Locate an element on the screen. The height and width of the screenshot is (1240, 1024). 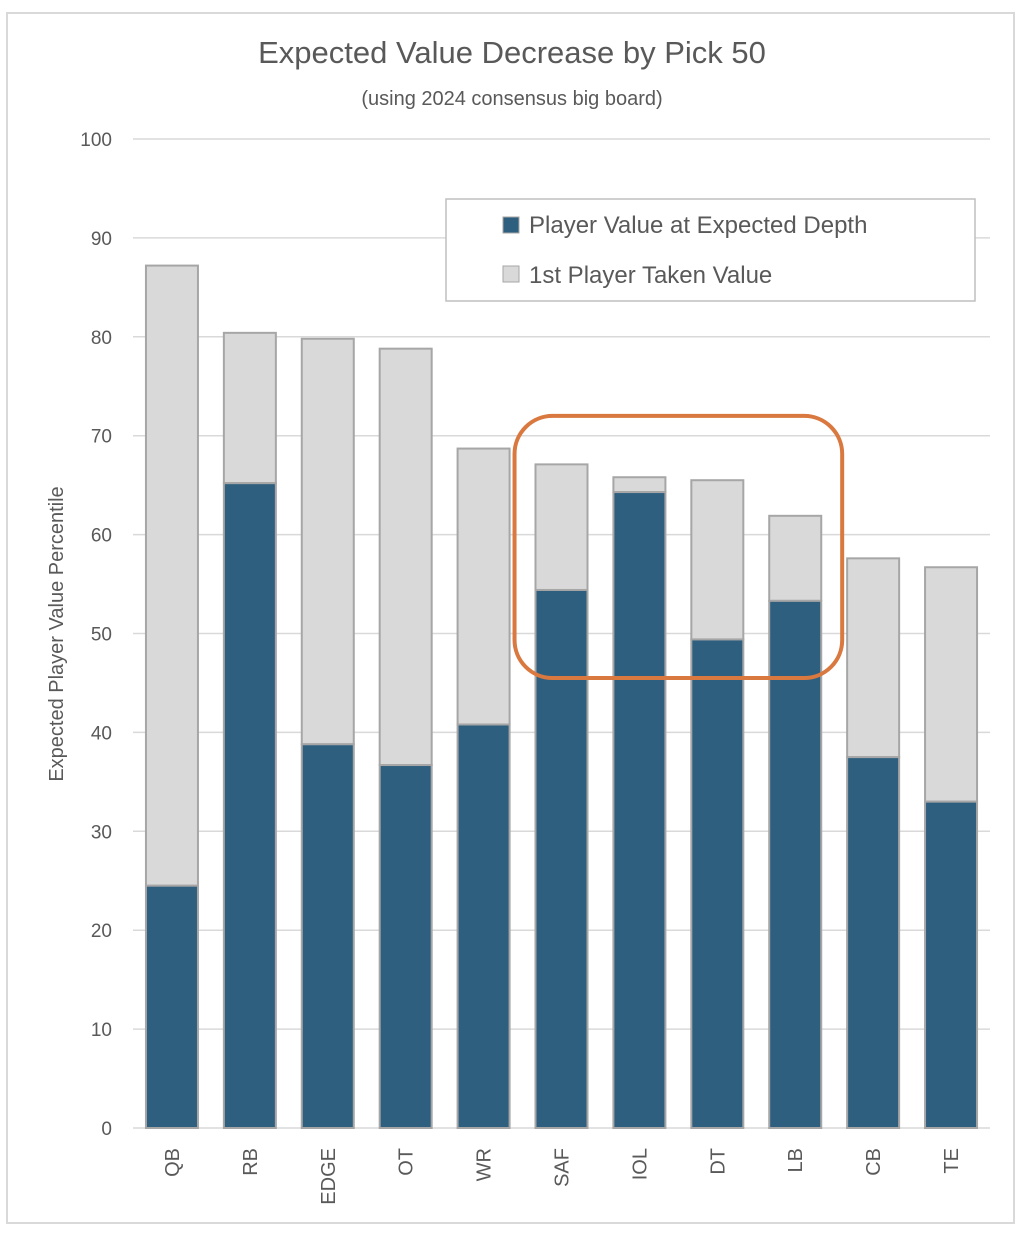
bar-first-taken-wr is located at coordinates (483, 586).